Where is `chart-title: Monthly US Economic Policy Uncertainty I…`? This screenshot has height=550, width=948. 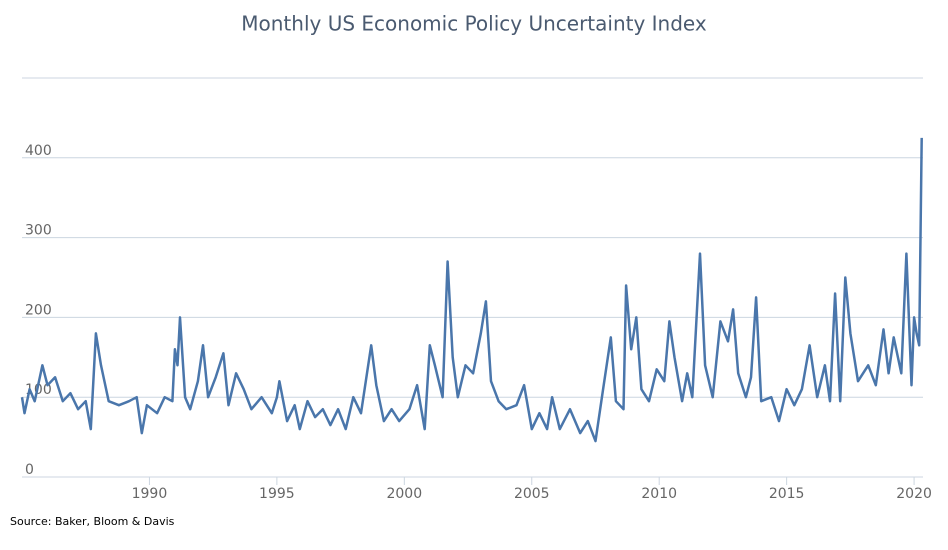 chart-title: Monthly US Economic Policy Uncertainty I… is located at coordinates (474, 24).